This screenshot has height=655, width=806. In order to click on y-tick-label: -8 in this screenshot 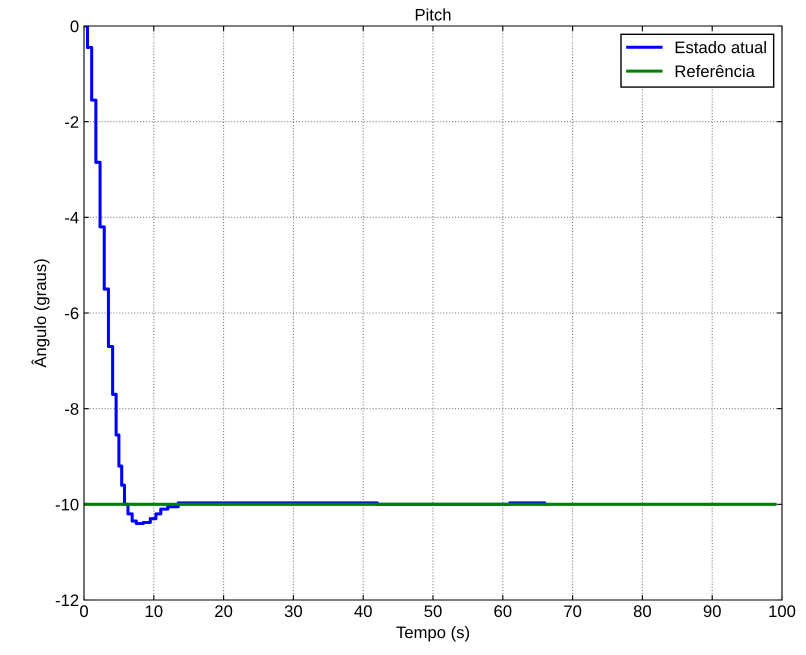, I will do `click(71, 409)`.